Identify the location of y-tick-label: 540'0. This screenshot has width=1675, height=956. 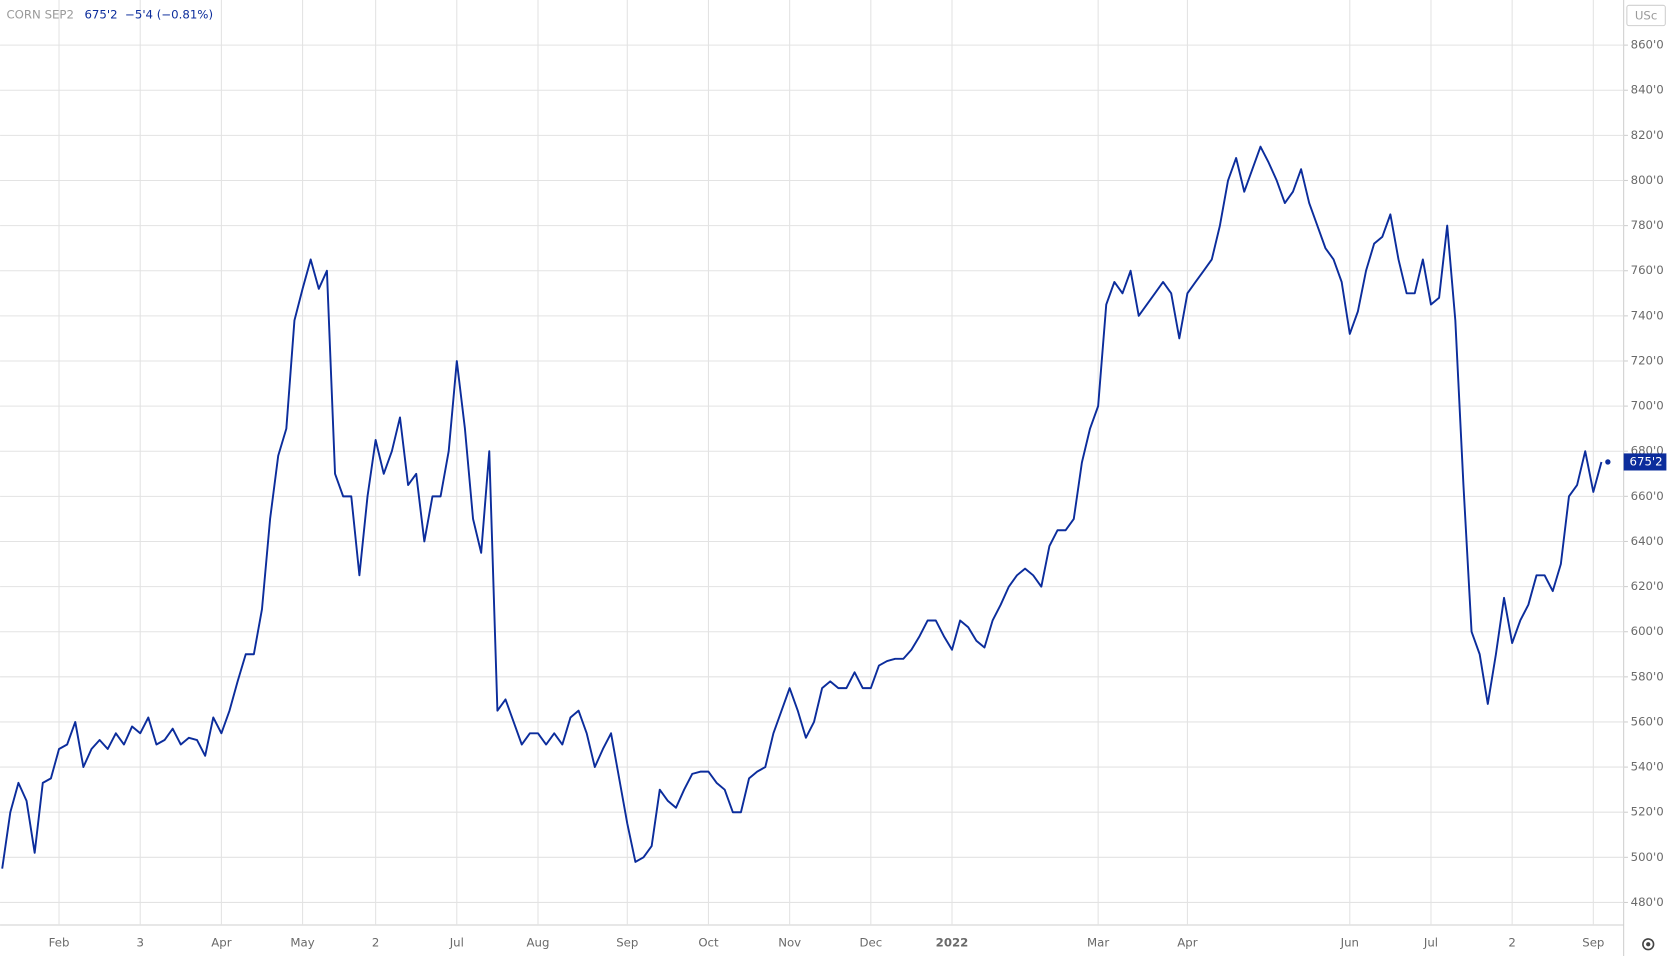
(1647, 767).